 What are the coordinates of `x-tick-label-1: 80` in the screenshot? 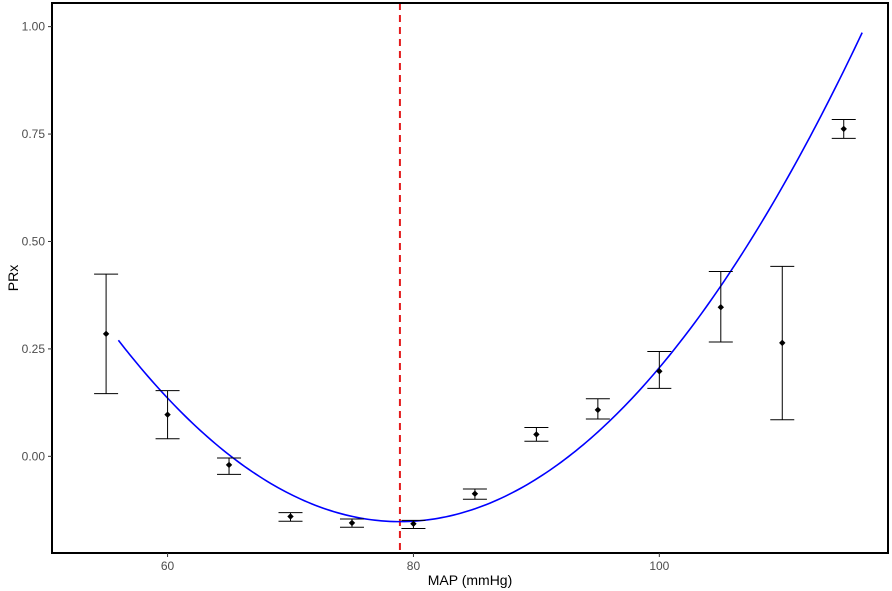 It's located at (414, 566).